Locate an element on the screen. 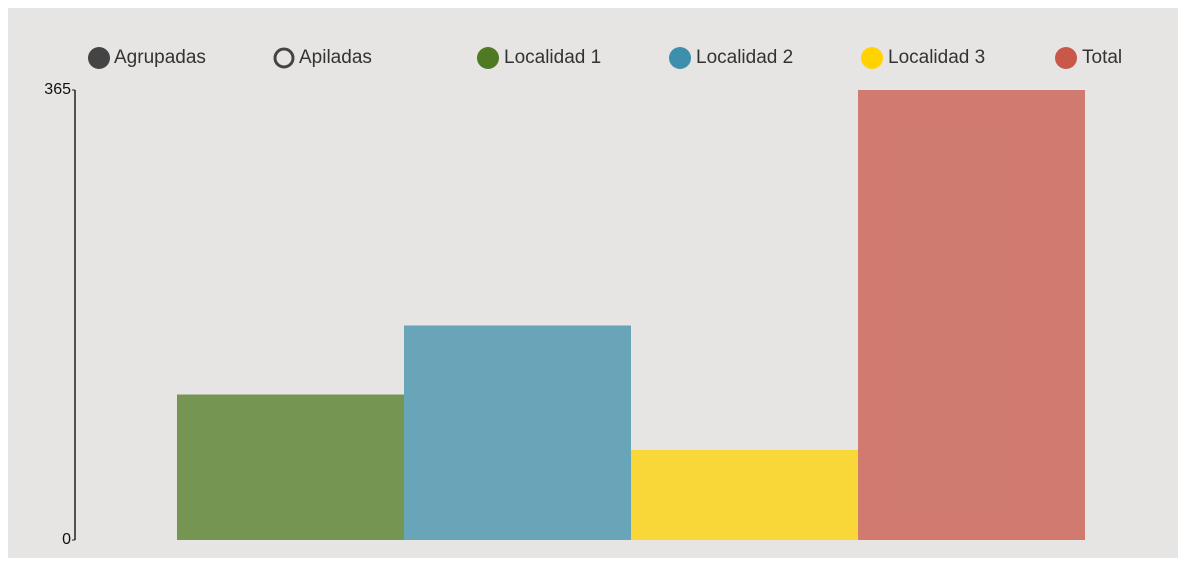 This screenshot has width=1186, height=565. mode-label: Apiladas is located at coordinates (335, 57).